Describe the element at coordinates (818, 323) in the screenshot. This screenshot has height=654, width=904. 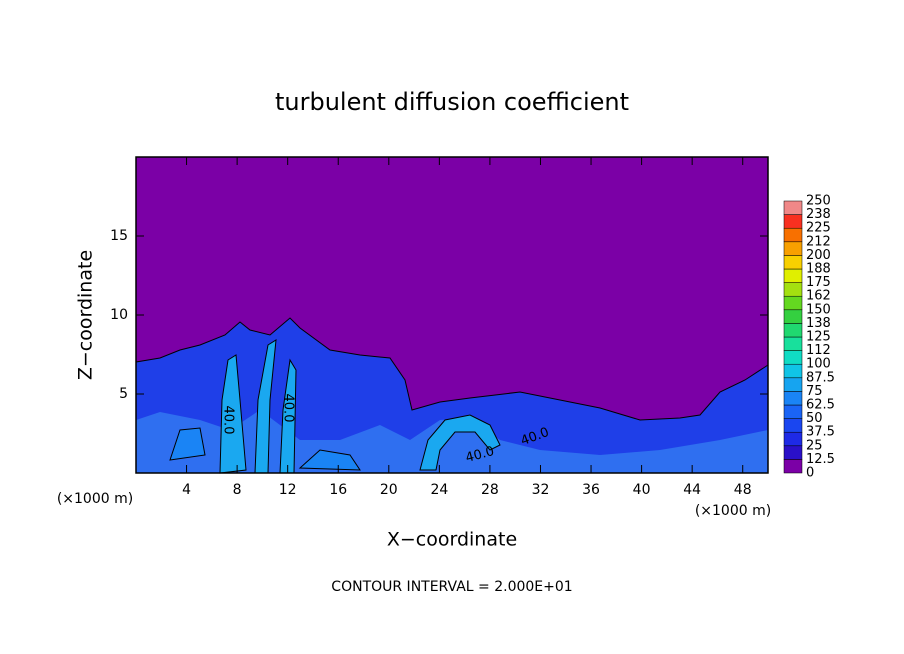
I see `colorbar-label: 138` at that location.